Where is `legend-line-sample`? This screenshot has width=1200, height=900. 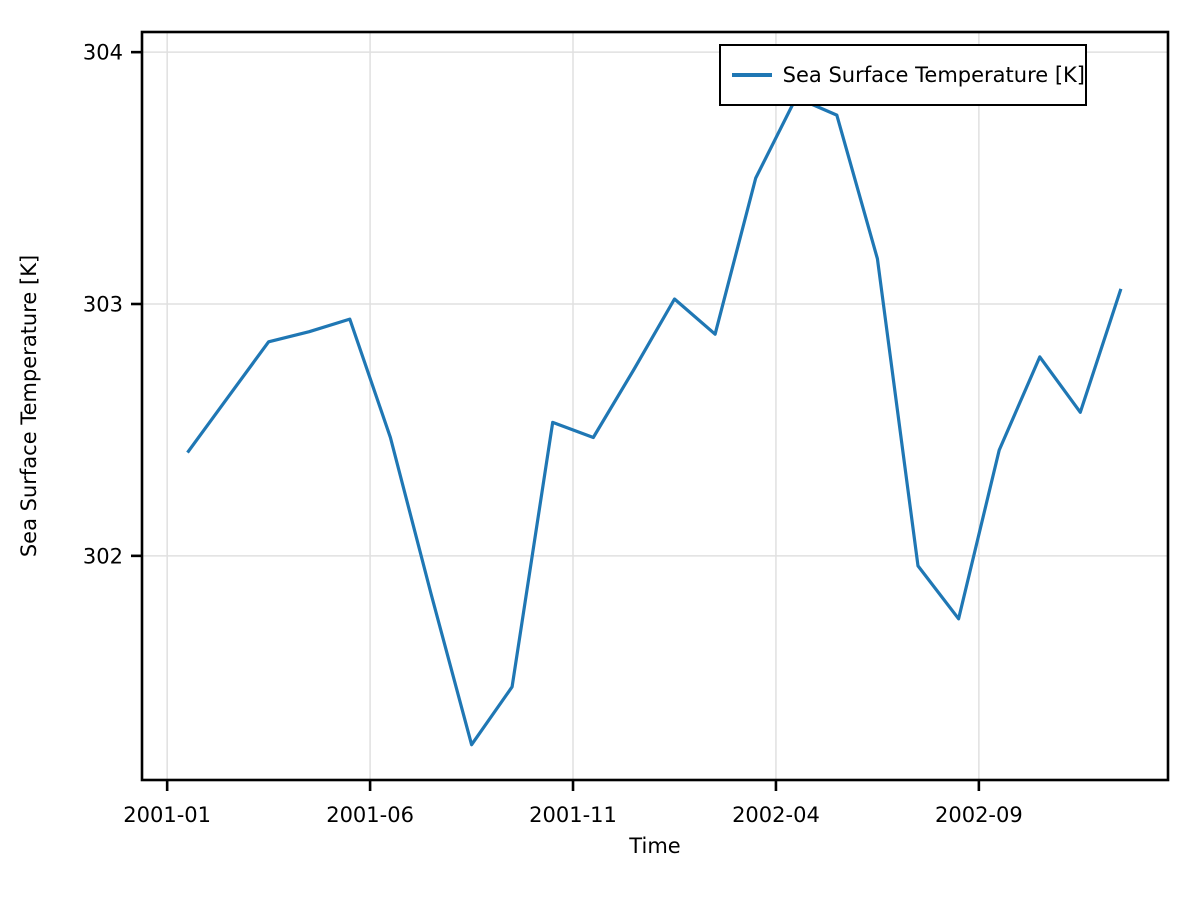
legend-line-sample is located at coordinates (752, 75).